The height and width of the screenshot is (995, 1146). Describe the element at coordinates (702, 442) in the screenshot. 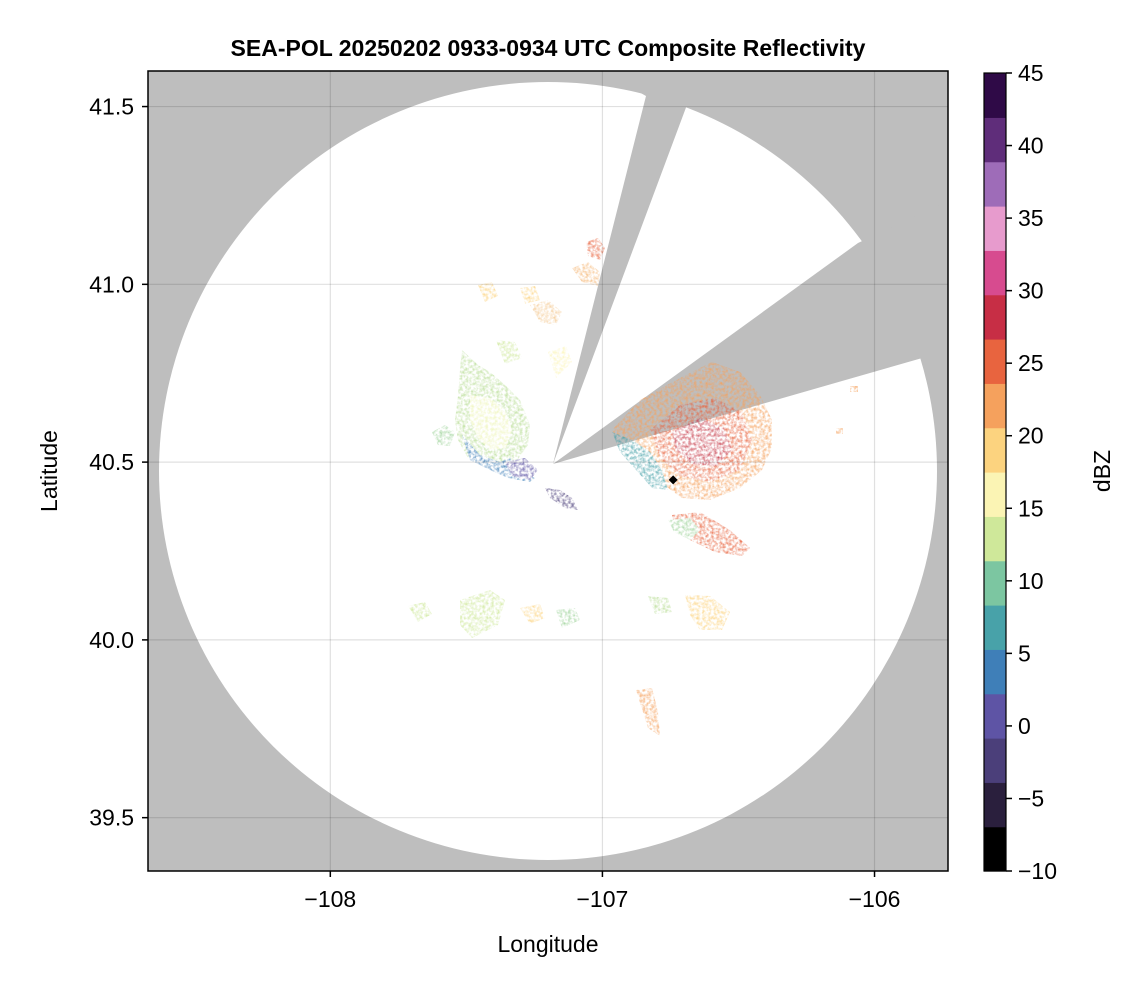

I see `echo-northeast-inner` at that location.